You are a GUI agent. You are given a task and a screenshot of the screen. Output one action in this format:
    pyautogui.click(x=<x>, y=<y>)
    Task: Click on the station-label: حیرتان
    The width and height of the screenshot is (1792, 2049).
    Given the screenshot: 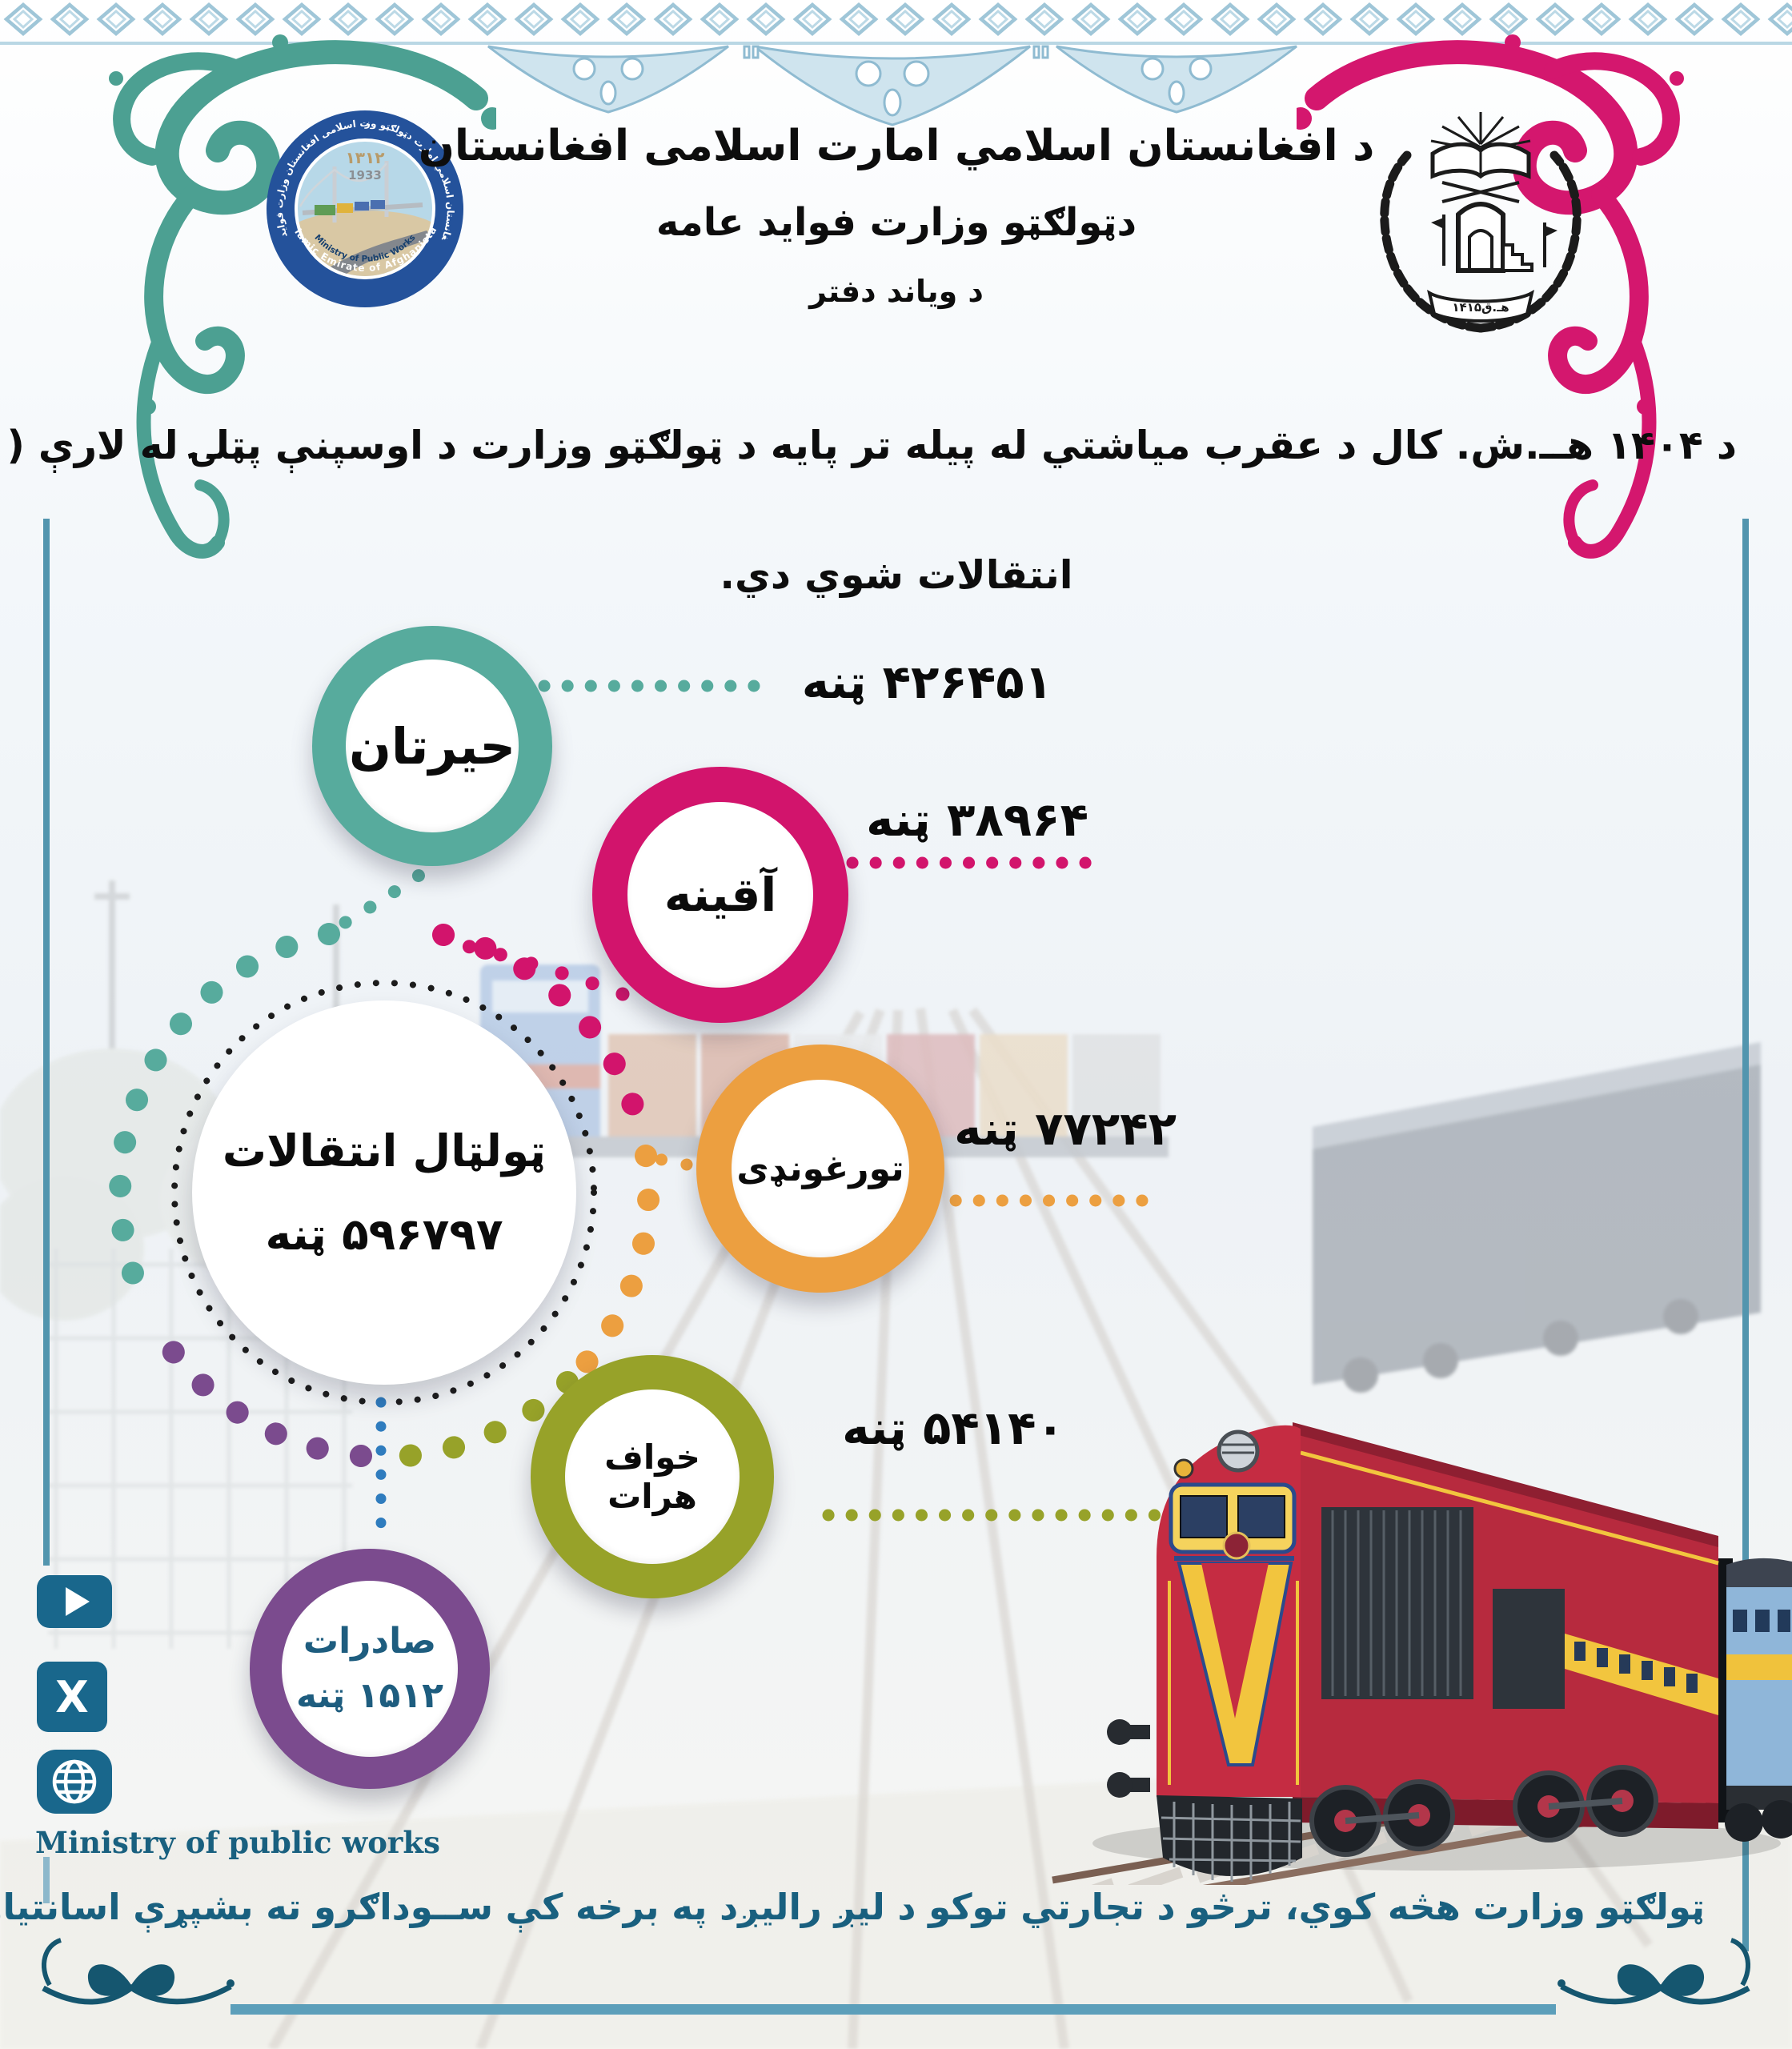 What is the action you would take?
    pyautogui.click(x=432, y=746)
    